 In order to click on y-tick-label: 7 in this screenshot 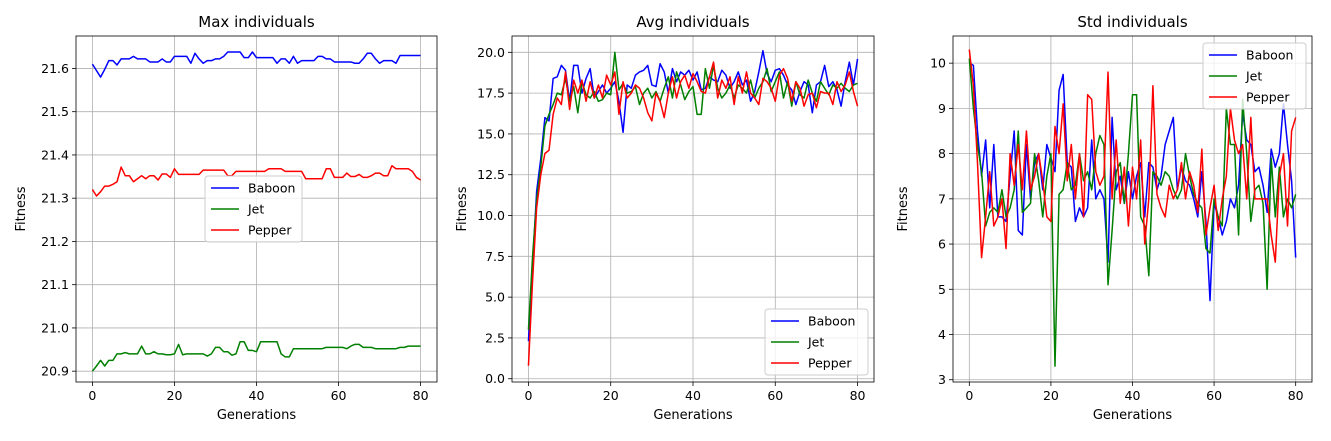, I will do `click(942, 198)`.